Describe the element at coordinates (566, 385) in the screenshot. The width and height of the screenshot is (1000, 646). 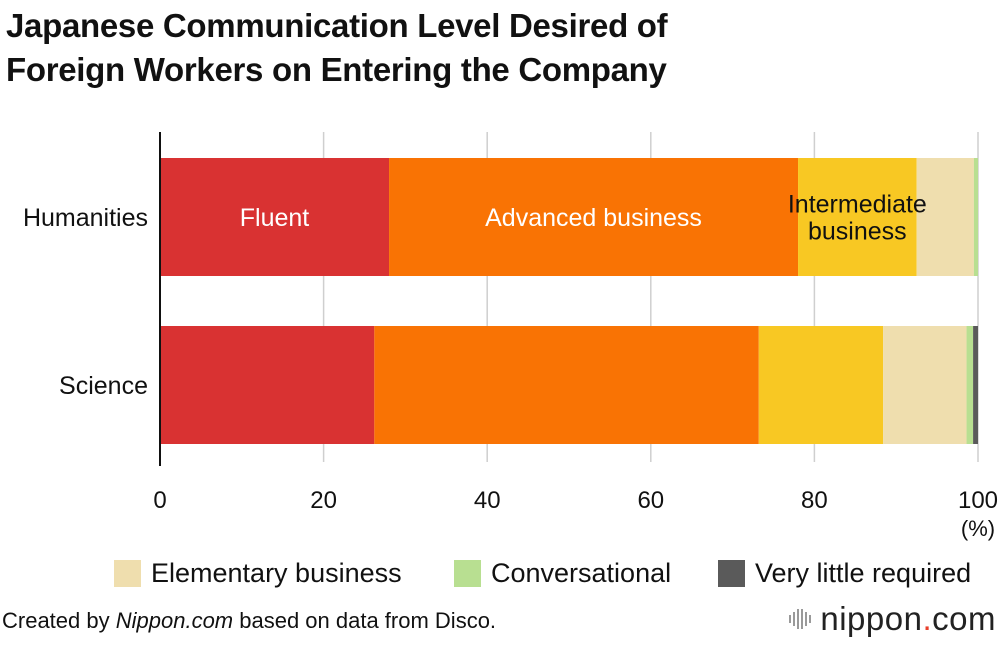
I see `bar-segment-science-advanced-business` at that location.